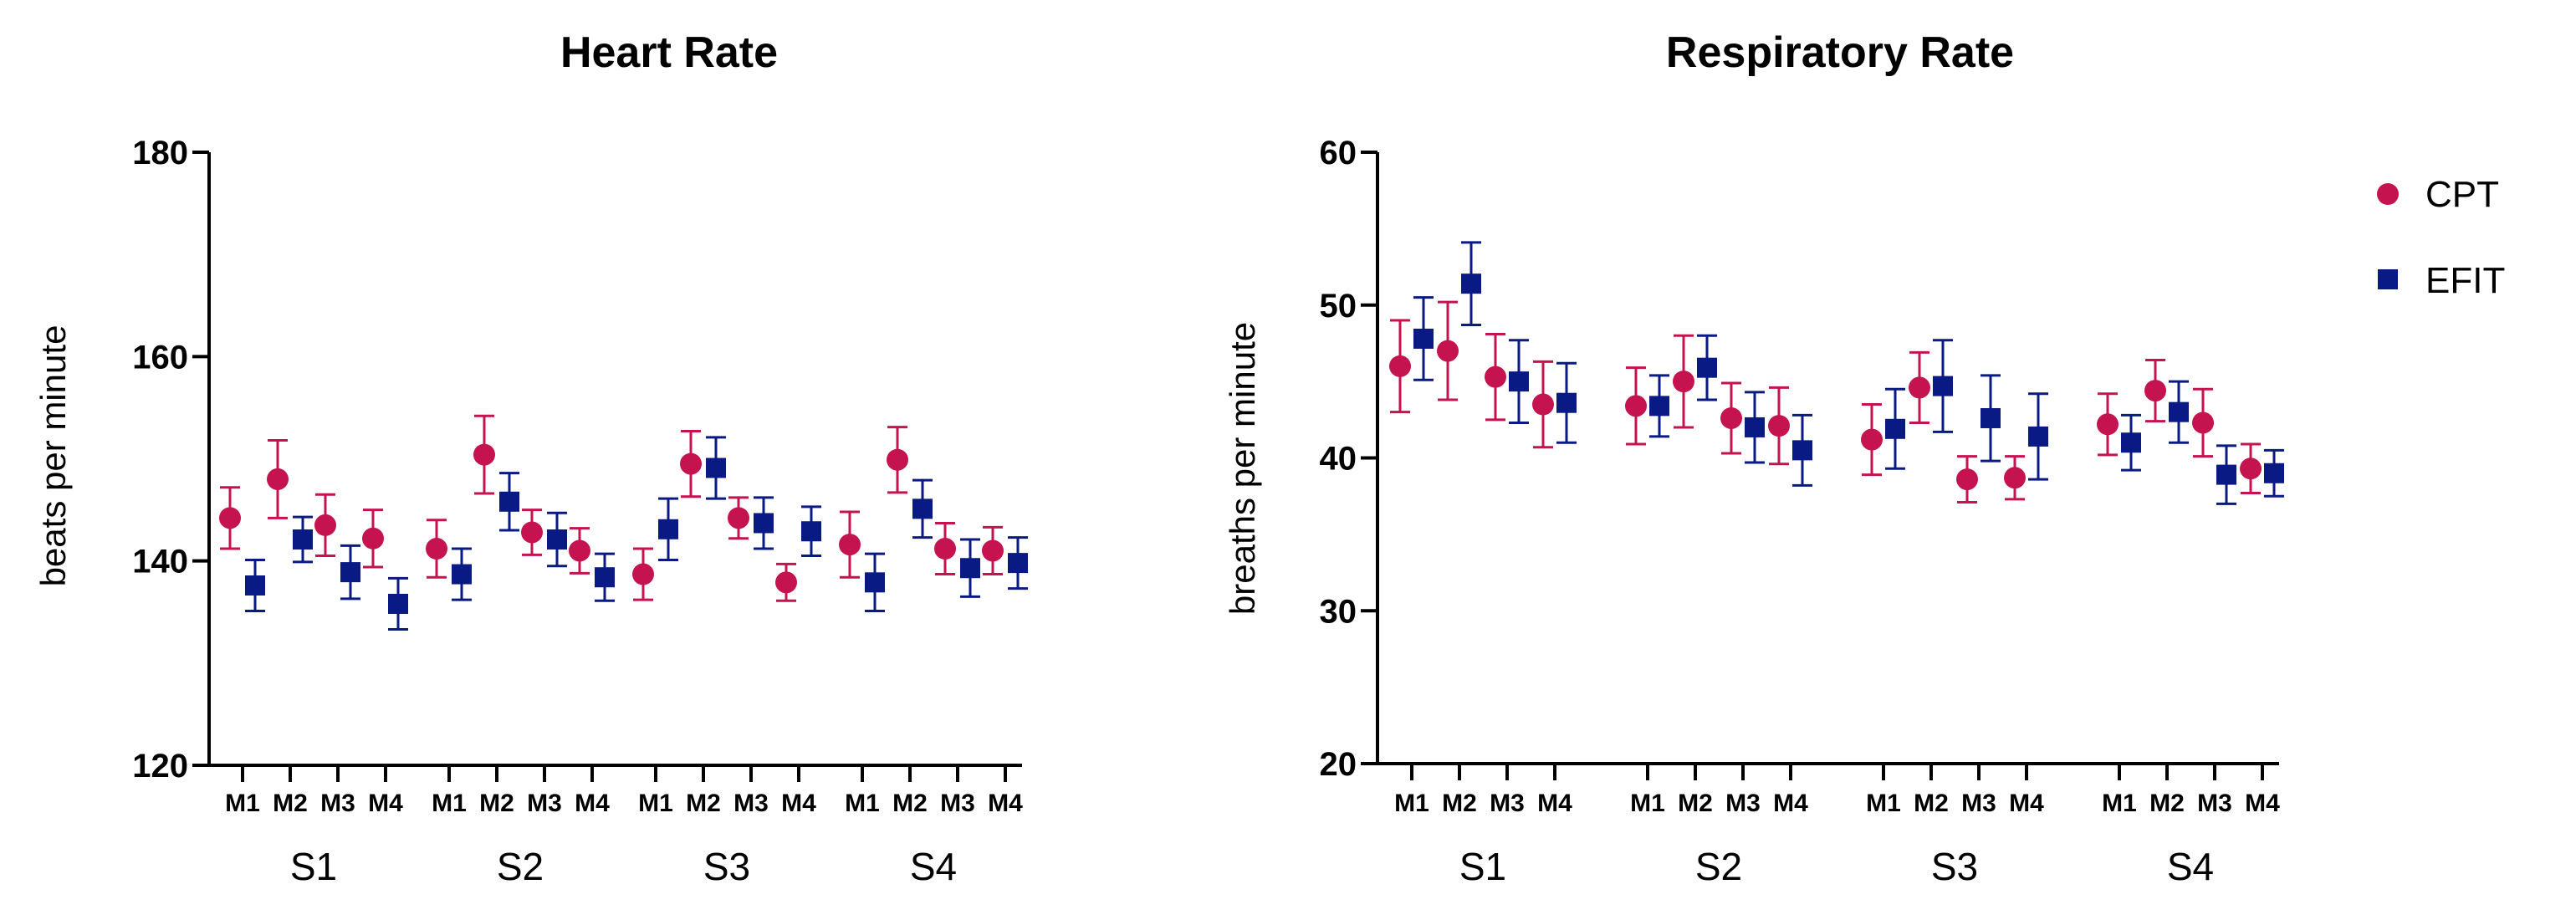 This screenshot has width=2576, height=915. I want to click on respiratory-rate-cpt-point-S1-M4, so click(1543, 405).